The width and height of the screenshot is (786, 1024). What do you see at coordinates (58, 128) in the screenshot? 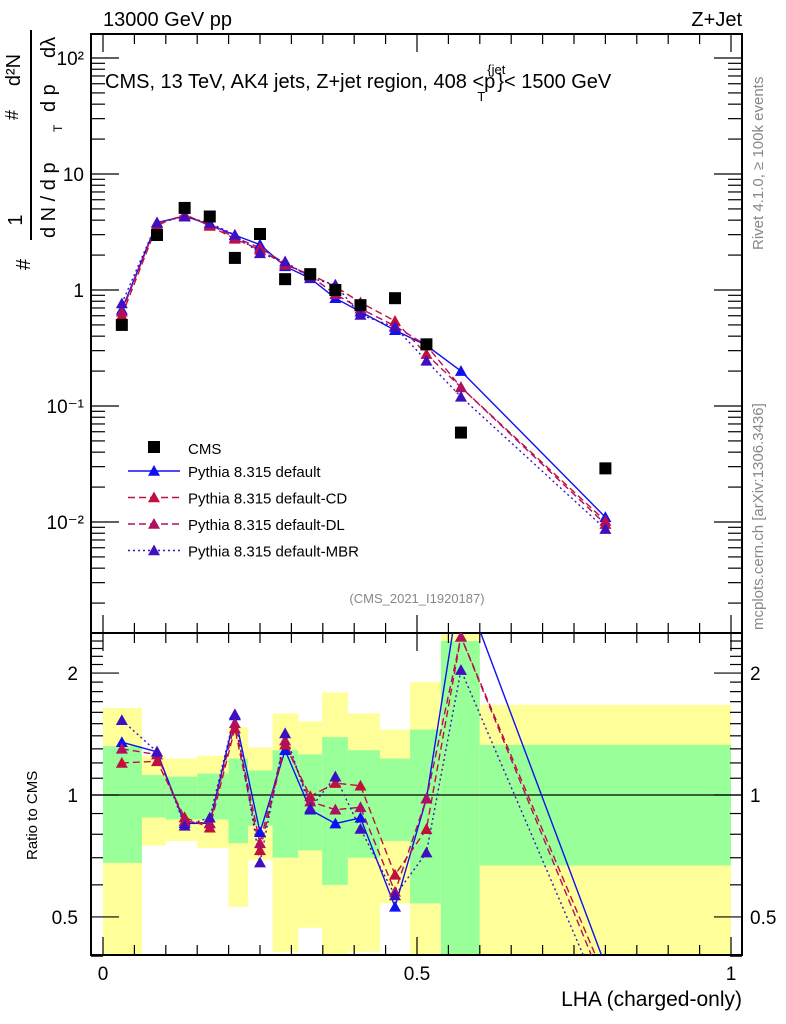
I see `svg-text: T` at bounding box center [58, 128].